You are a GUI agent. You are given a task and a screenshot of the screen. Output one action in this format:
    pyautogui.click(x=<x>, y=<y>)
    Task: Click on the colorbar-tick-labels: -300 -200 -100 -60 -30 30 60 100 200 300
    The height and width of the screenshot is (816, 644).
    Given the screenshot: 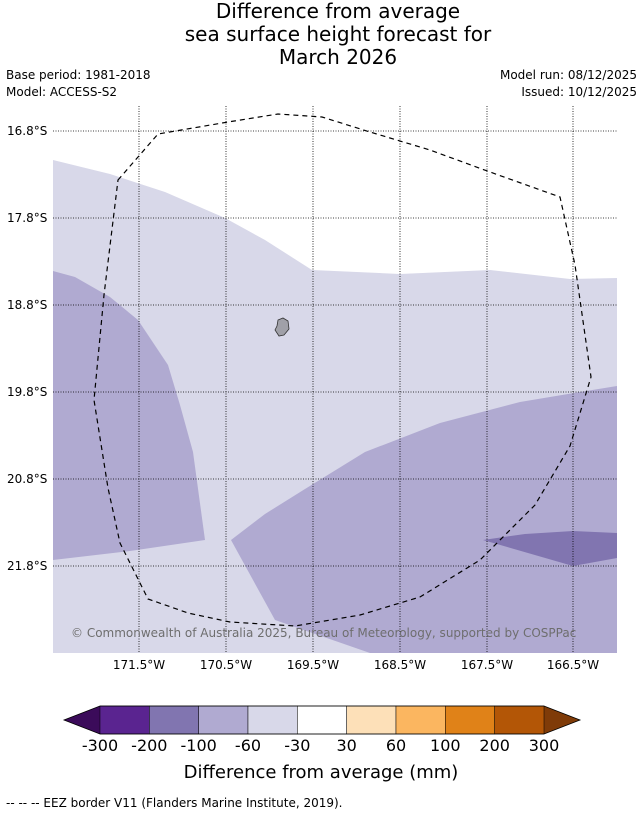 What is the action you would take?
    pyautogui.click(x=320, y=745)
    